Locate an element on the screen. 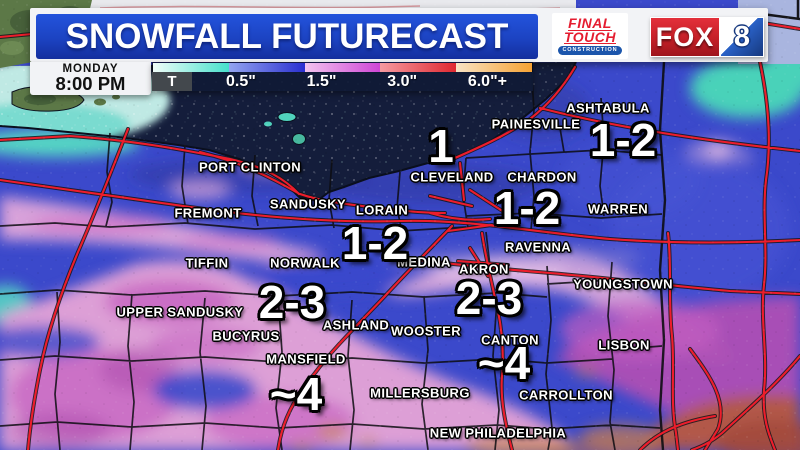  legend-label-half-inch: 0.5" is located at coordinates (241, 81).